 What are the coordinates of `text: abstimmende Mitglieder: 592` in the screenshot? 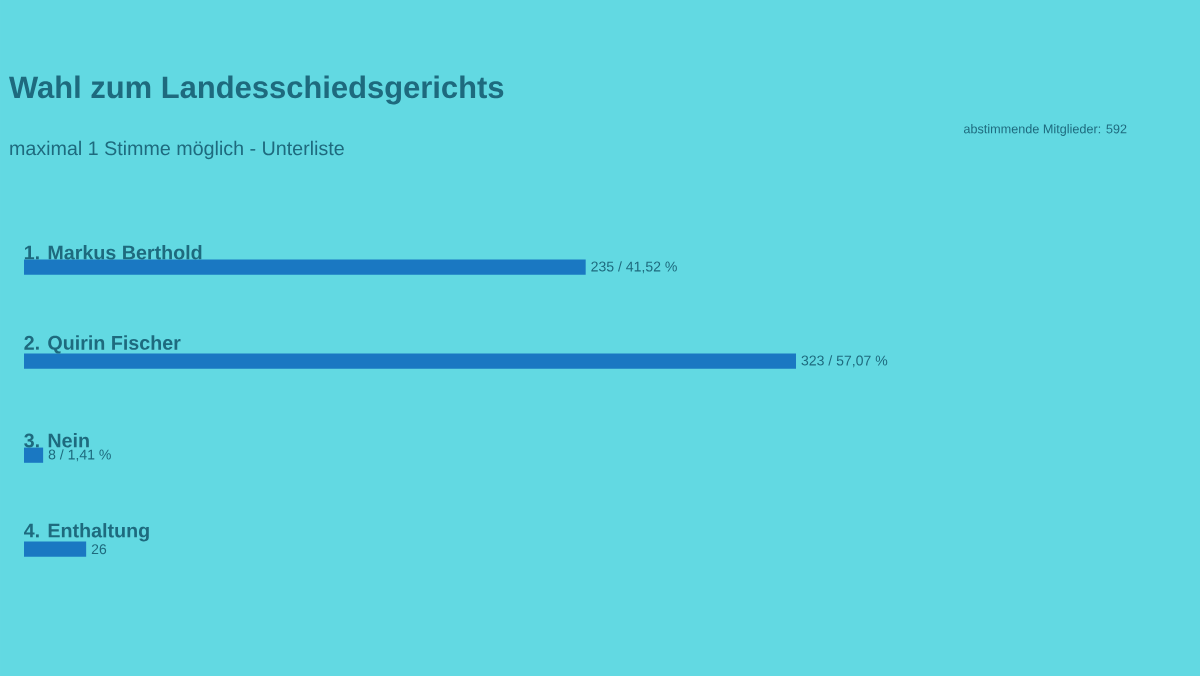 It's located at (1045, 130).